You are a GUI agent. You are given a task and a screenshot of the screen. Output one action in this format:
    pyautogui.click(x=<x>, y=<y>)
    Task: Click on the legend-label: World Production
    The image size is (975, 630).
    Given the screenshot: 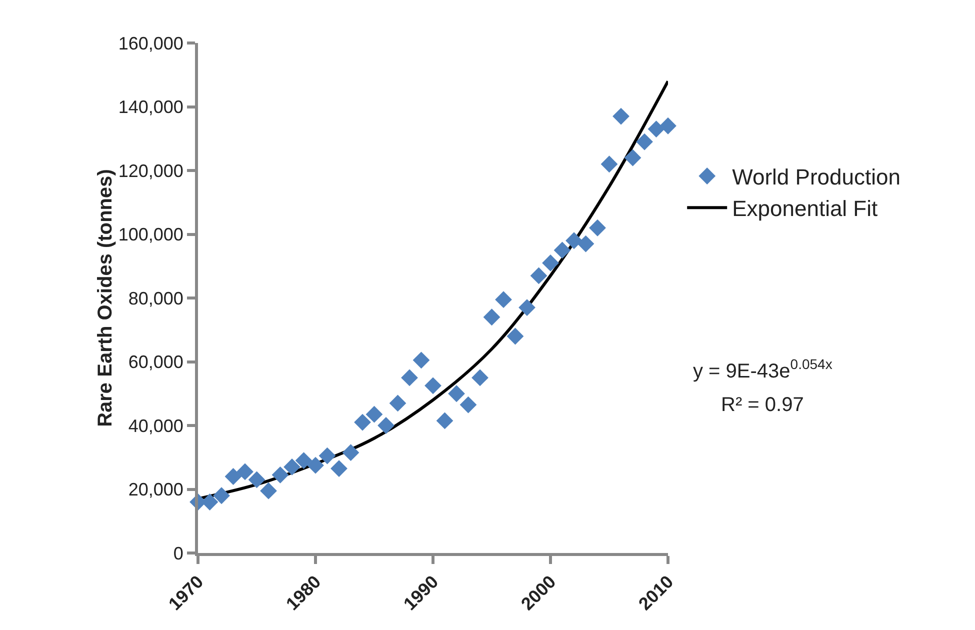 What is the action you would take?
    pyautogui.click(x=816, y=177)
    